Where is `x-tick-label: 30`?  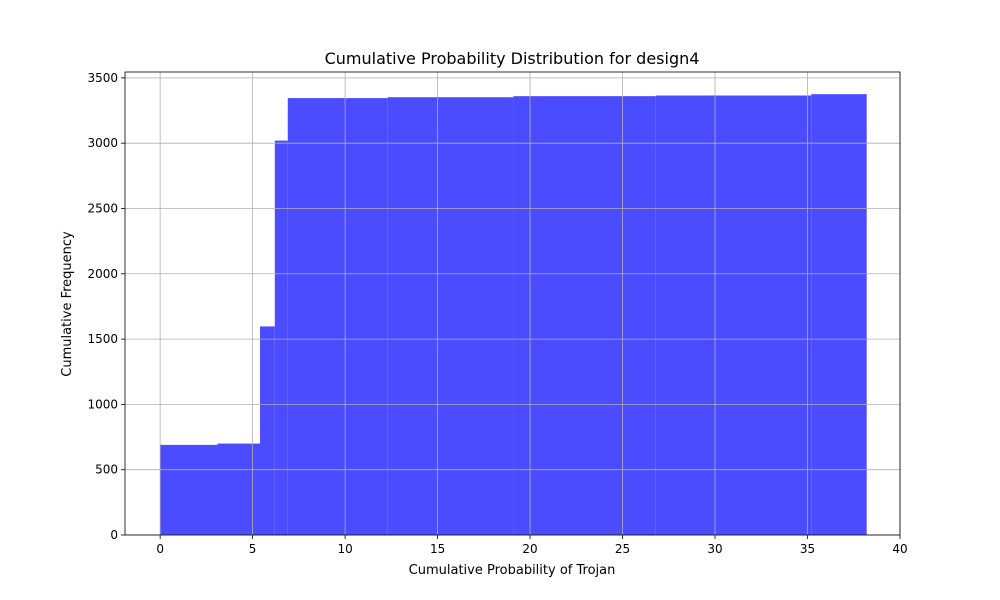 x-tick-label: 30 is located at coordinates (714, 549).